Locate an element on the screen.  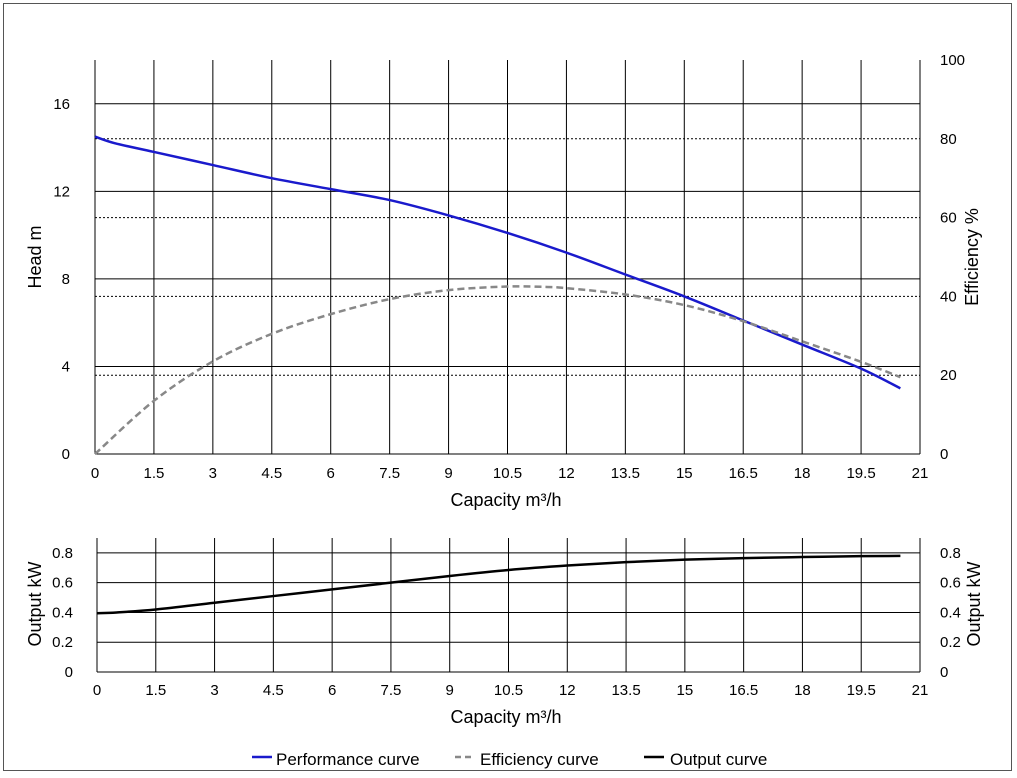
top-y2-tick-label: 80 is located at coordinates (948, 139).